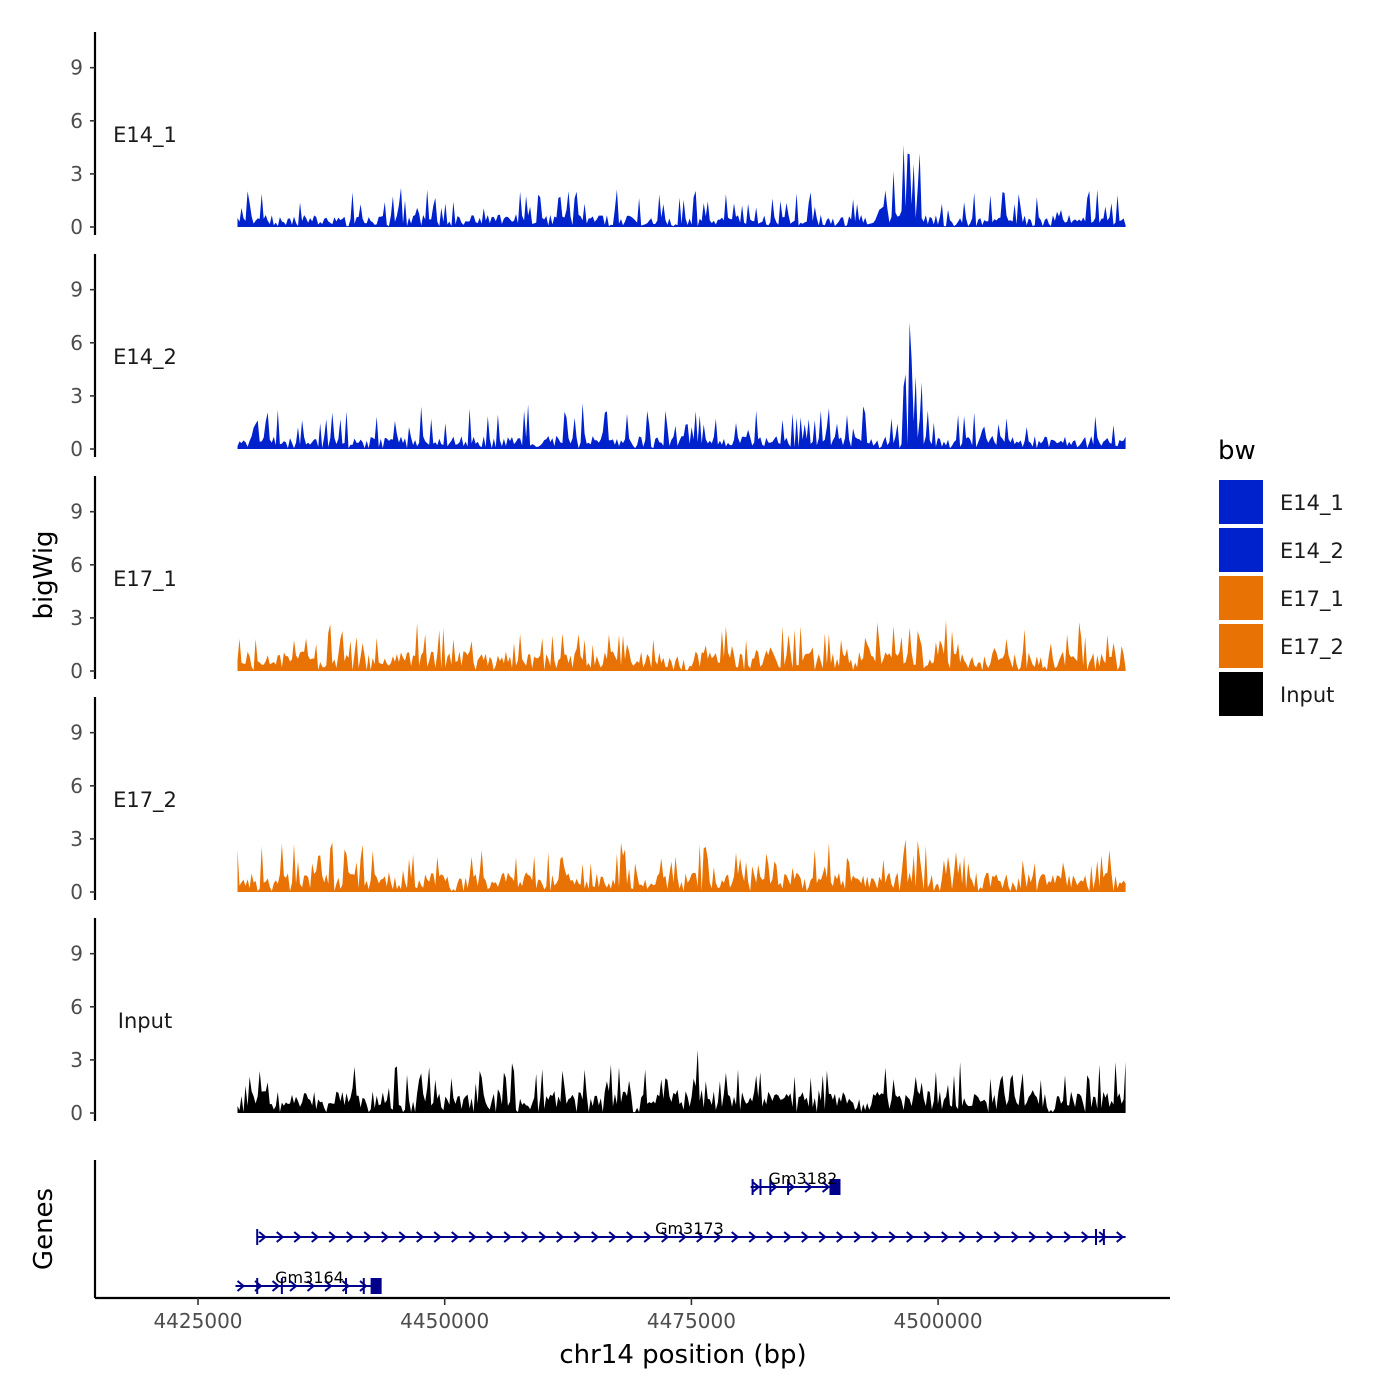 The width and height of the screenshot is (1400, 1400). What do you see at coordinates (44, 574) in the screenshot?
I see `y-axis-title: bigWig` at bounding box center [44, 574].